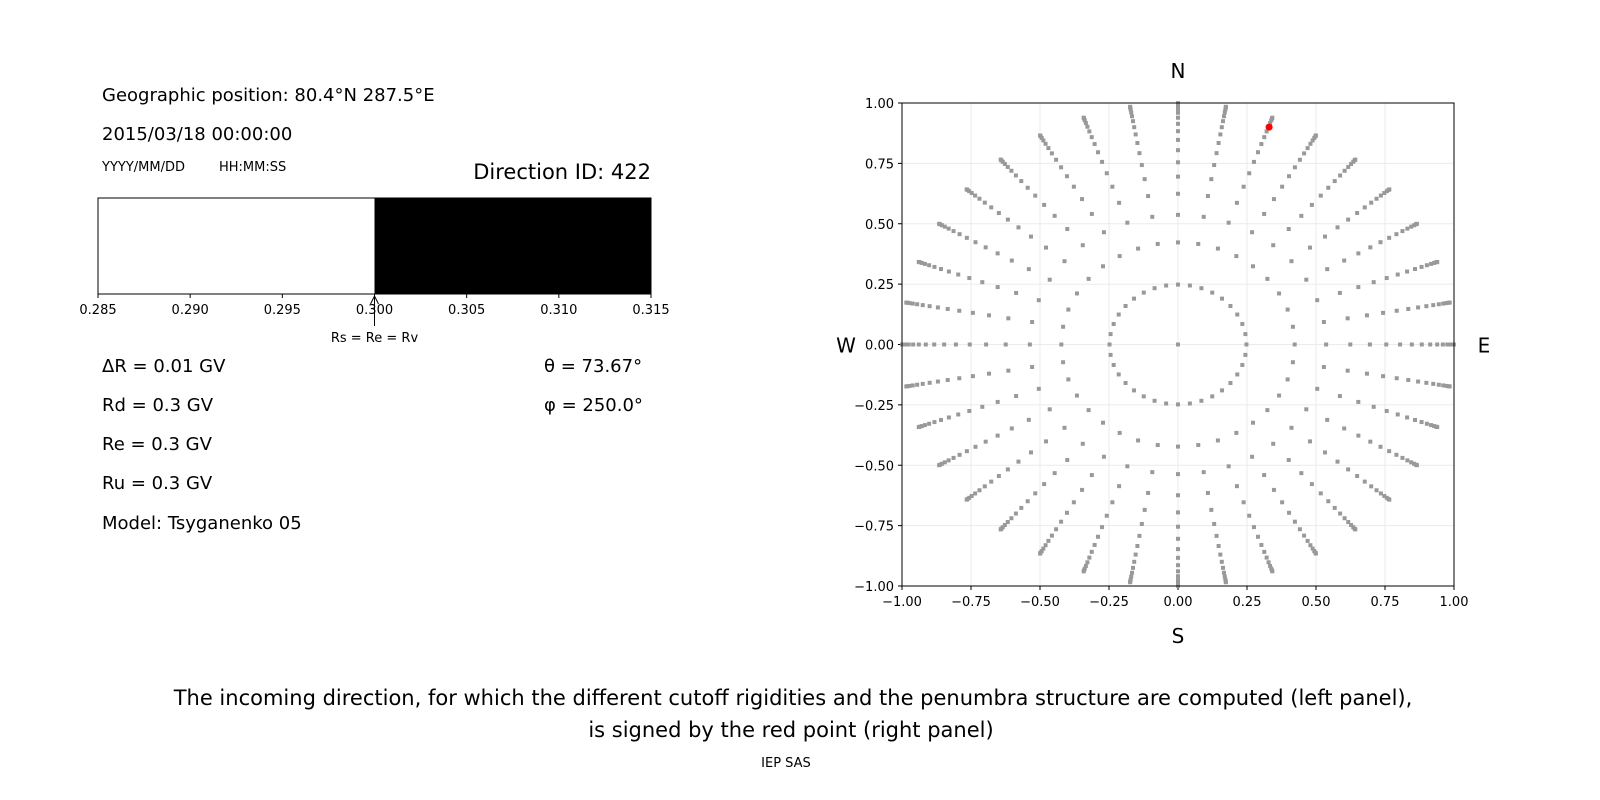 The width and height of the screenshot is (1600, 800). I want to click on selected-direction-point, so click(1269, 127).